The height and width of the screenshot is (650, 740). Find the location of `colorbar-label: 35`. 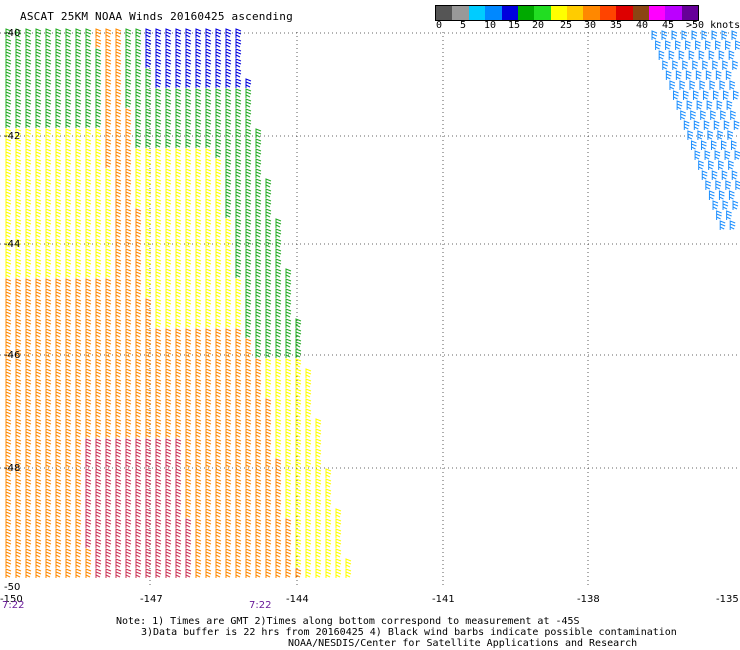

colorbar-label: 35 is located at coordinates (616, 25).